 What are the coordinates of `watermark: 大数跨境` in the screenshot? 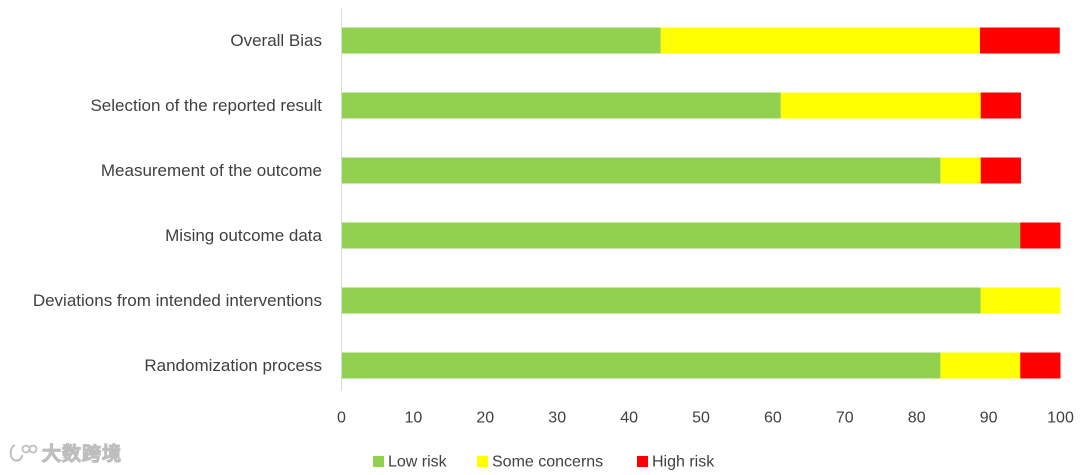 It's located at (65, 452).